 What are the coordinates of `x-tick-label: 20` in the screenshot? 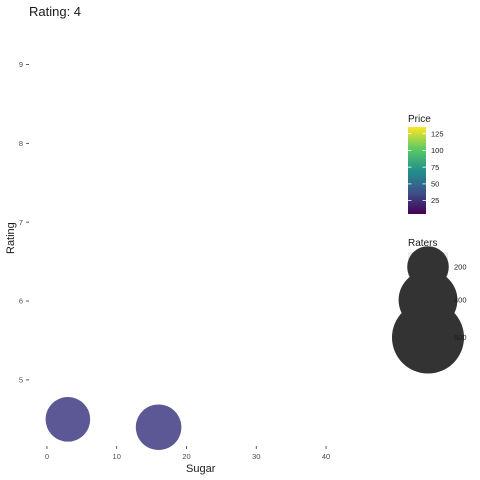 It's located at (186, 456).